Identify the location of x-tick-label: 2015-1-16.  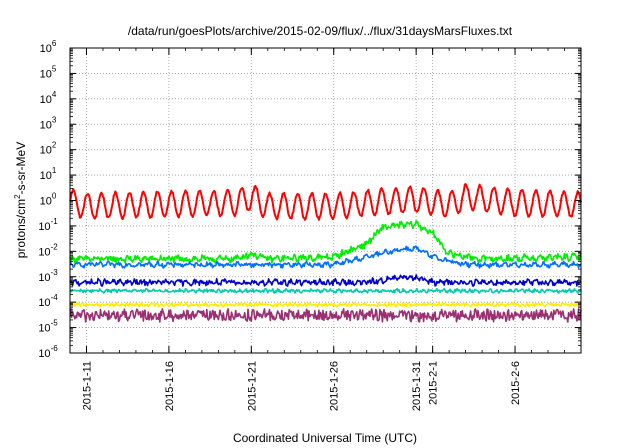
(170, 386).